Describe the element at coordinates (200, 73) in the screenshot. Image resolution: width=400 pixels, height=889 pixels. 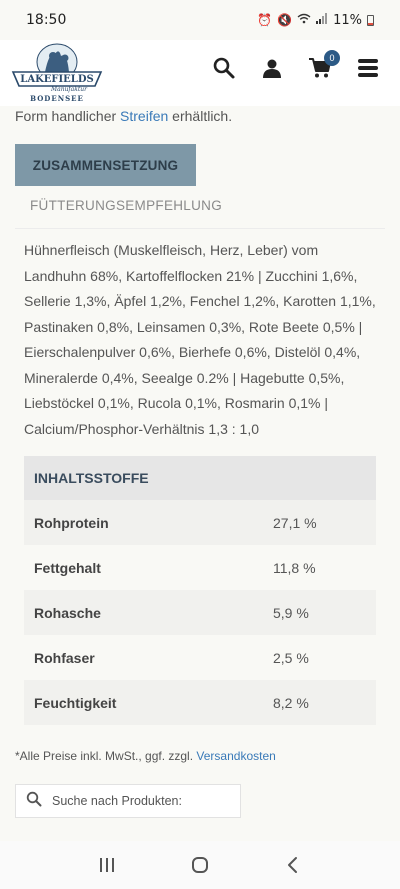
I see `site-header: LAKEFIELDS Manufaktur BODENSEE 0` at that location.